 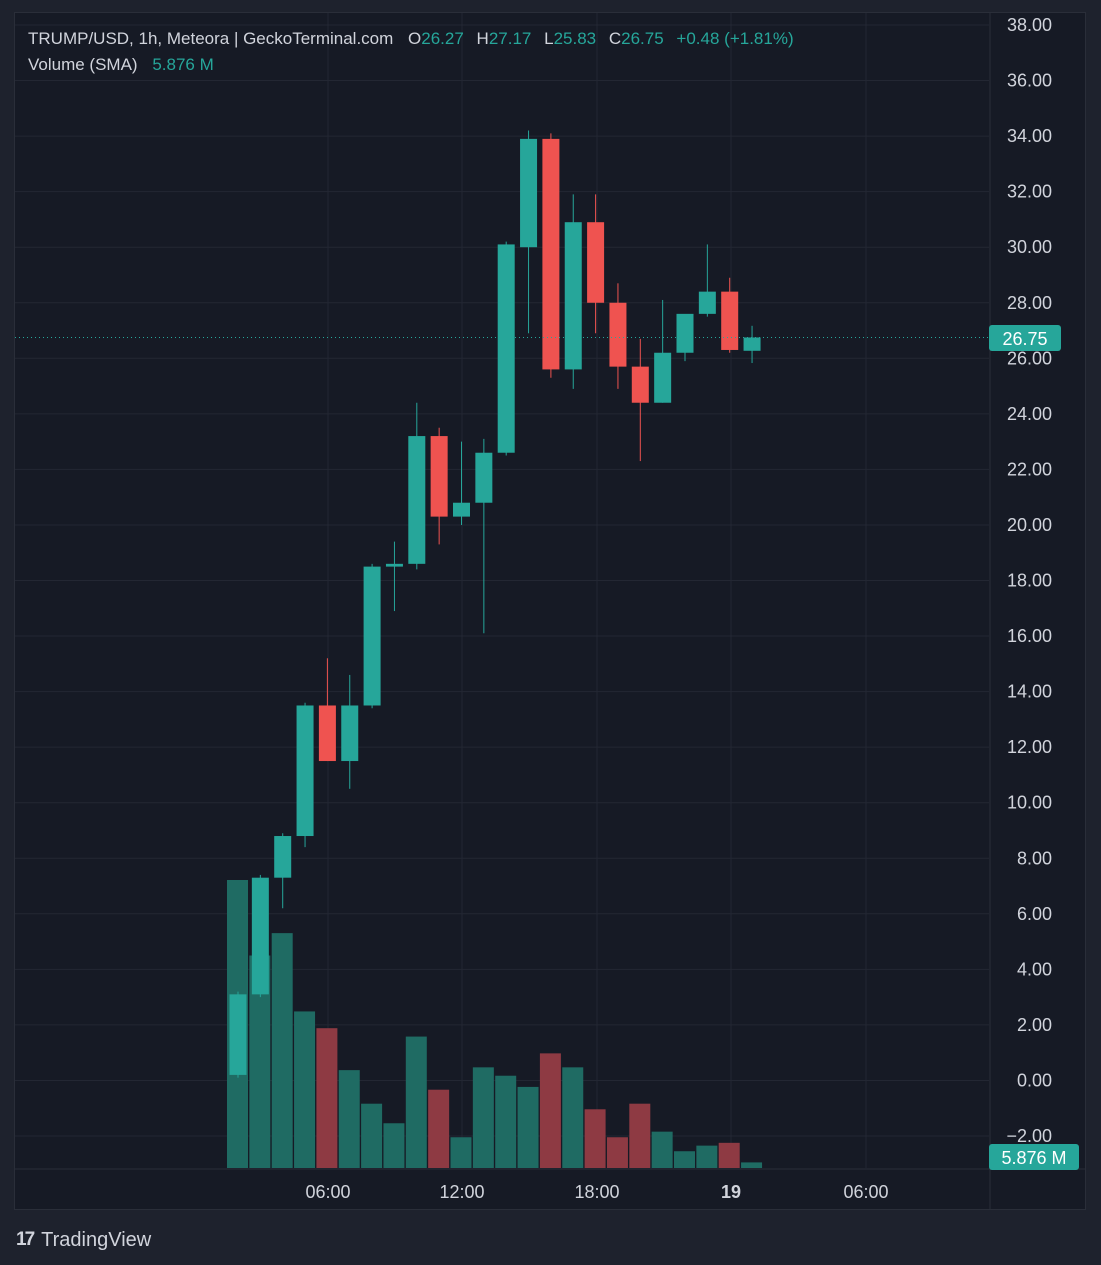 I want to click on legend-volume: Volume (SMA) 5.876 M, so click(x=121, y=65).